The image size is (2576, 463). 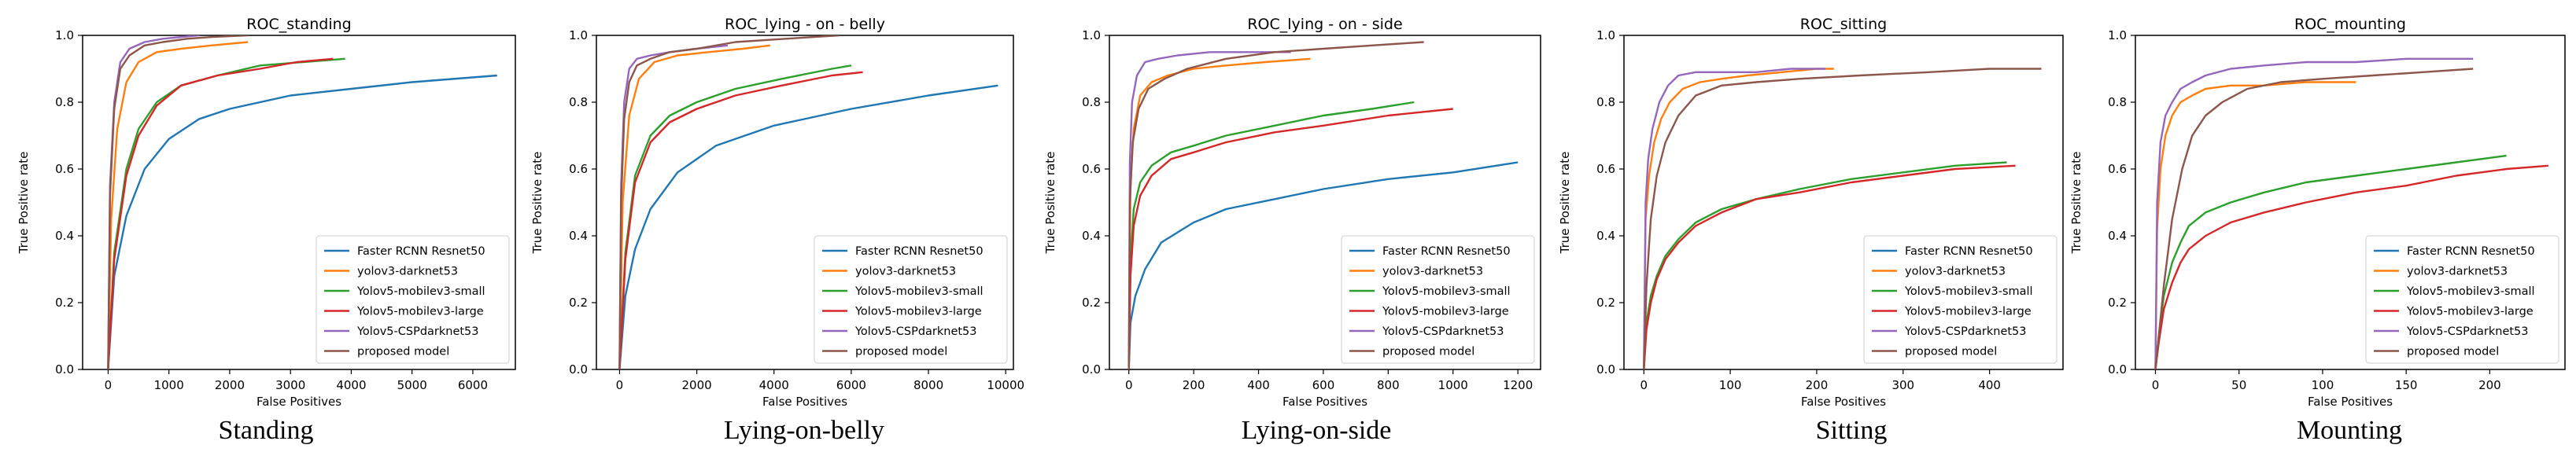 What do you see at coordinates (1324, 24) in the screenshot?
I see `chart-title: ROC_lying - on - side` at bounding box center [1324, 24].